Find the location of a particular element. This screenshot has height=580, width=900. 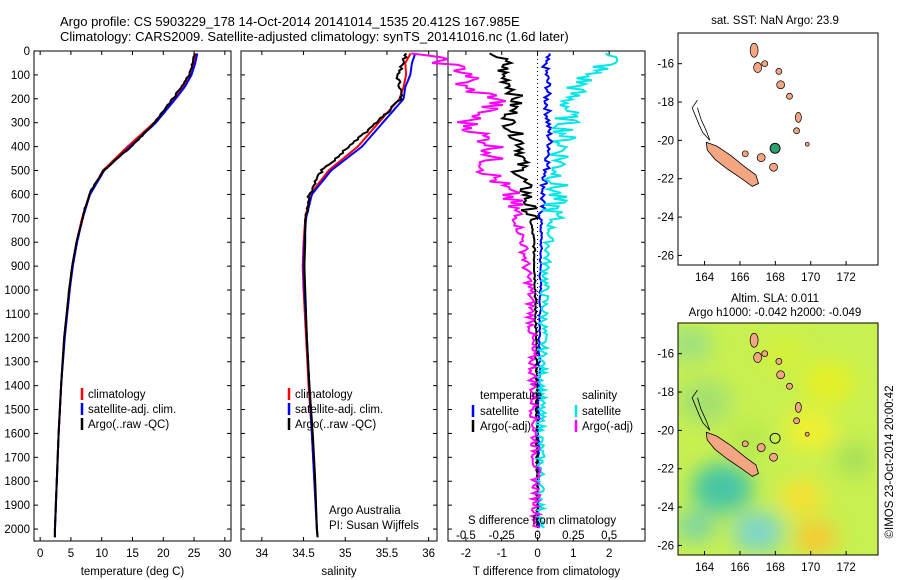

x-tick-label: 0 is located at coordinates (537, 554).